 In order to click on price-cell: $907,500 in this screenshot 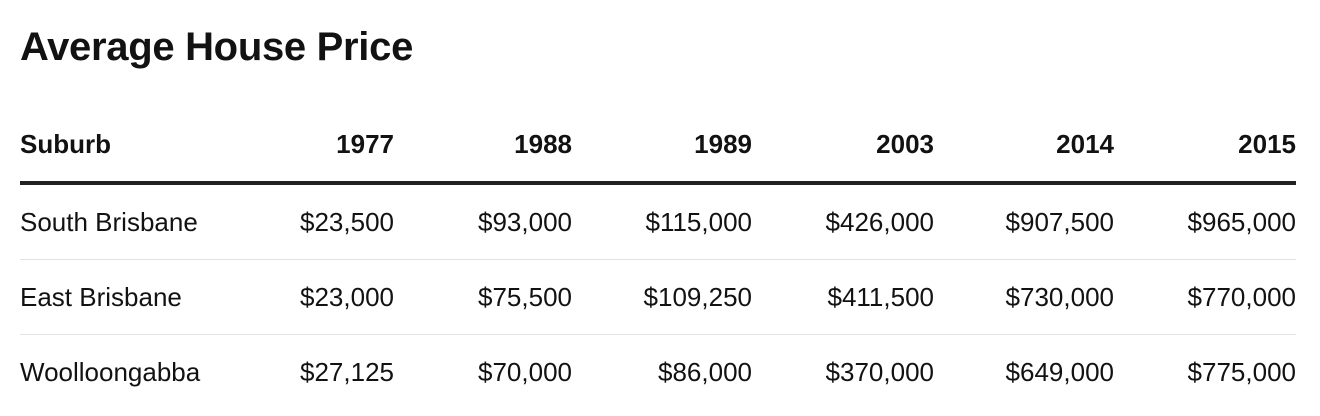, I will do `click(1024, 221)`.